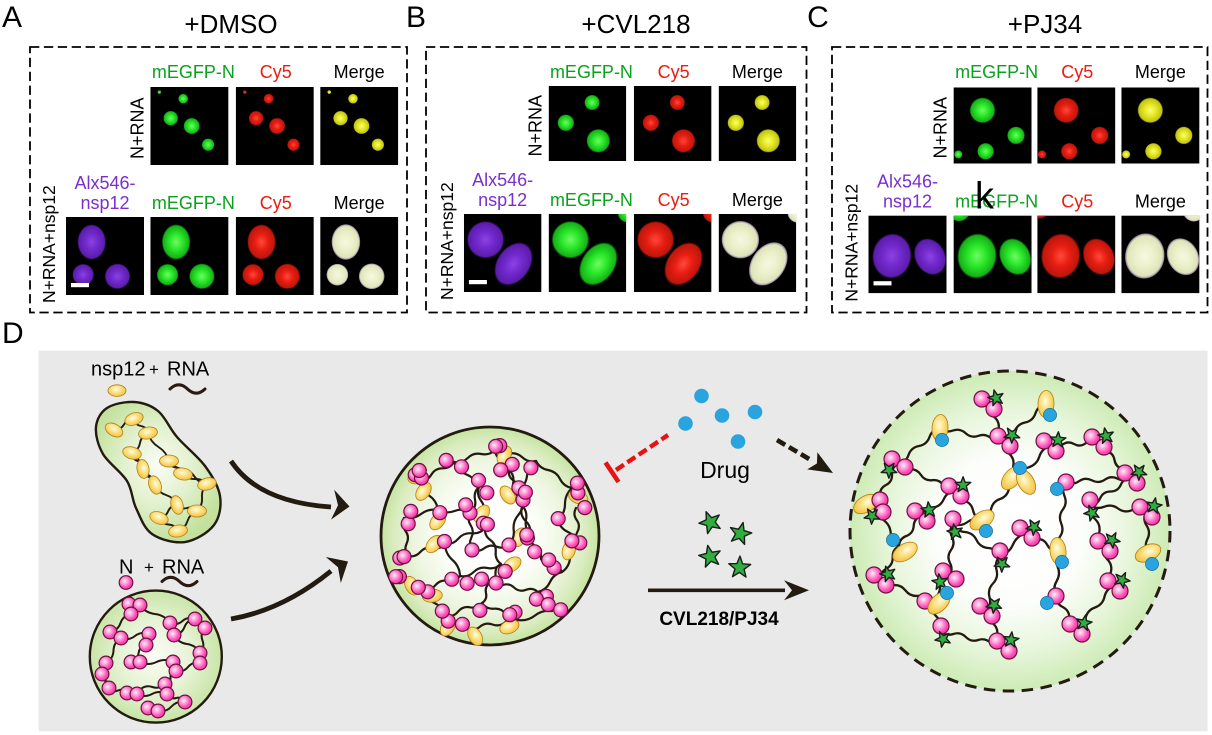  I want to click on svg-text: +PJ34, so click(1045, 24).